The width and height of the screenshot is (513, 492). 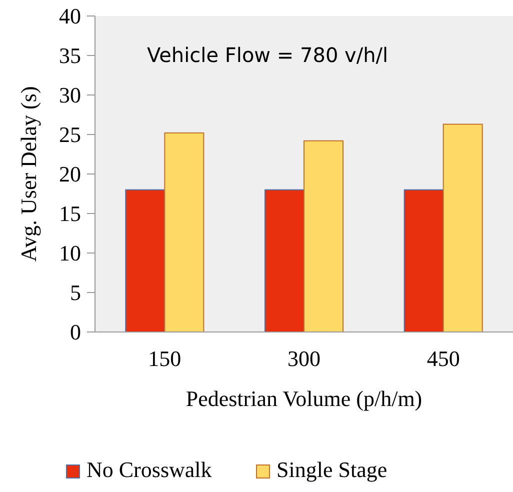 I want to click on y-tick-label: 10, so click(x=70, y=253).